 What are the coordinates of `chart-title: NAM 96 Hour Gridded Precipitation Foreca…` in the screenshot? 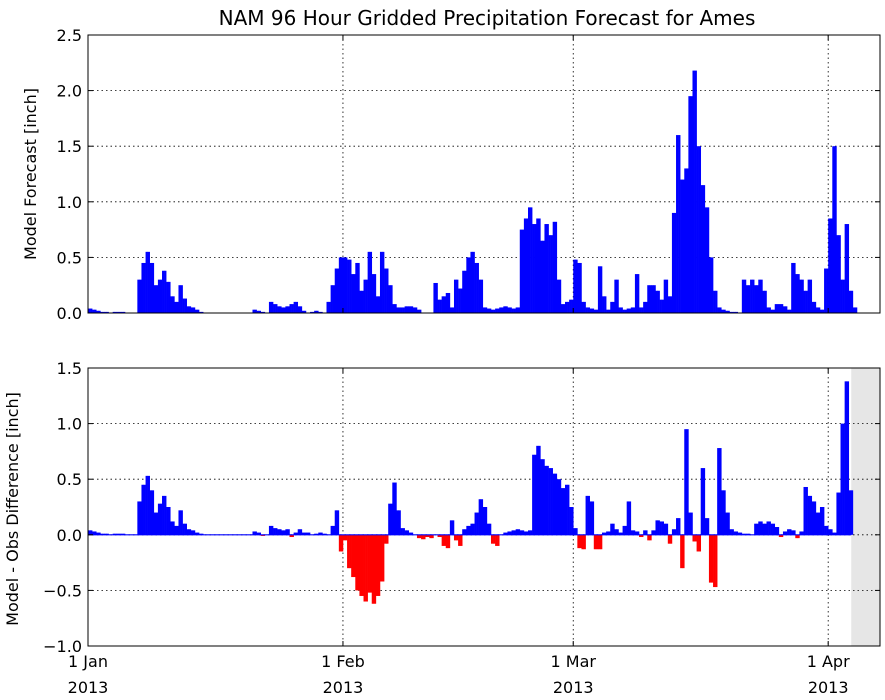 It's located at (487, 18).